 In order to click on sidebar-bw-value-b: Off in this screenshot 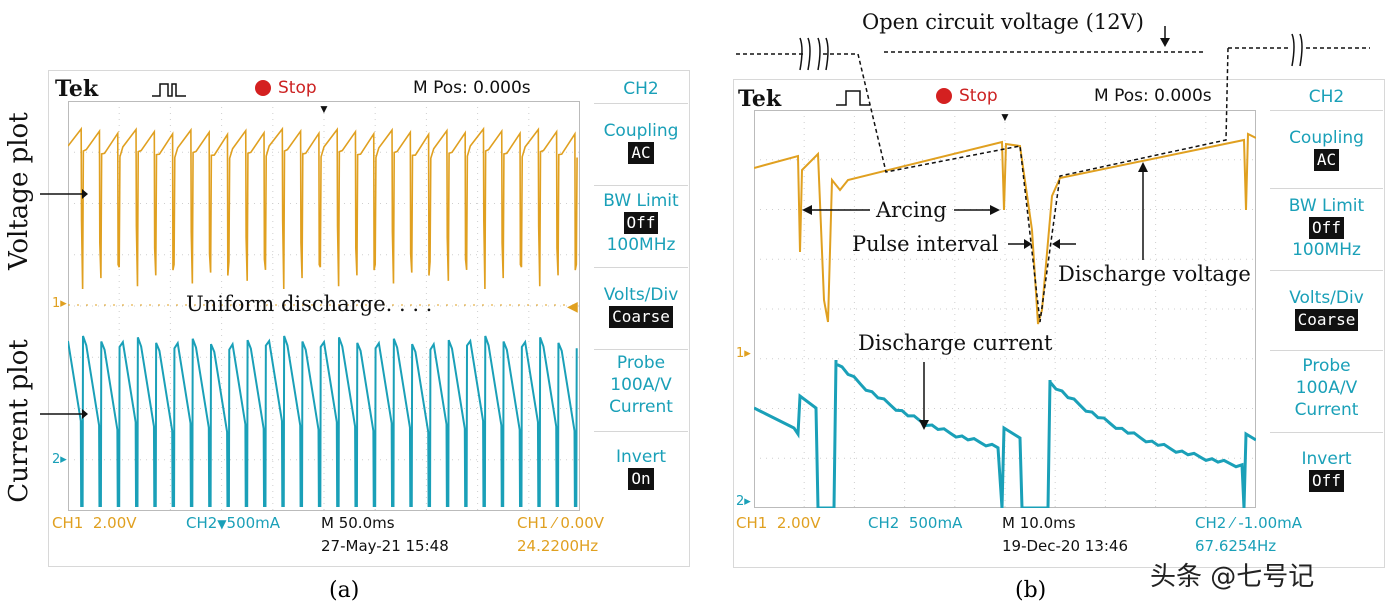, I will do `click(1326, 228)`.